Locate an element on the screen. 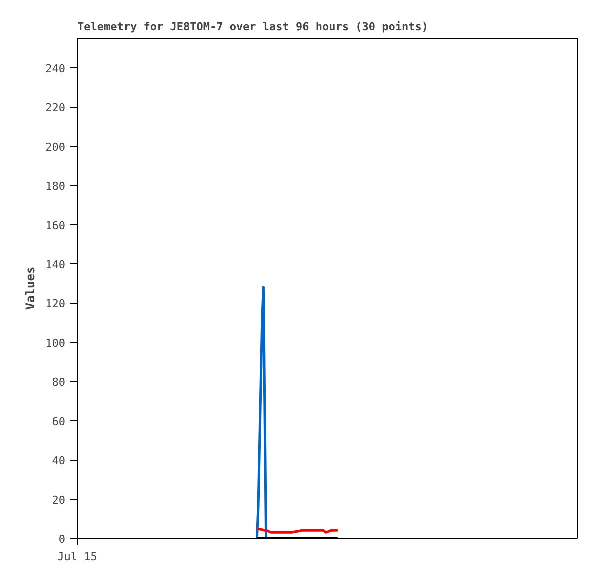 The height and width of the screenshot is (579, 597). y-tick-label: 80 is located at coordinates (59, 383).